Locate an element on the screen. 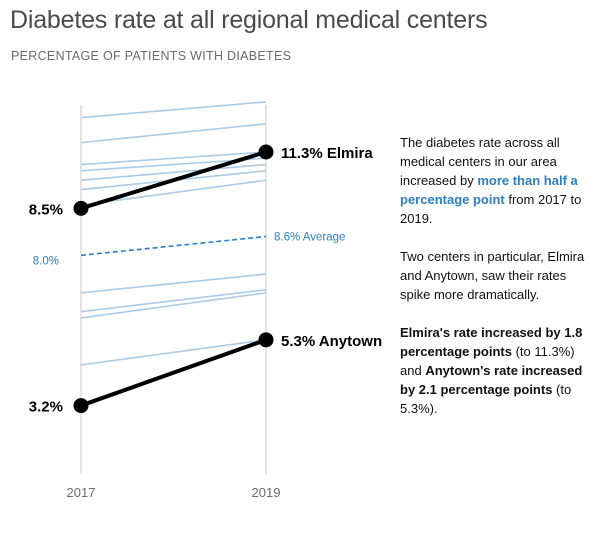 The image size is (599, 534). chart-subtitle: PERCENTAGE OF PATIENTS WITH DIABETES is located at coordinates (151, 56).